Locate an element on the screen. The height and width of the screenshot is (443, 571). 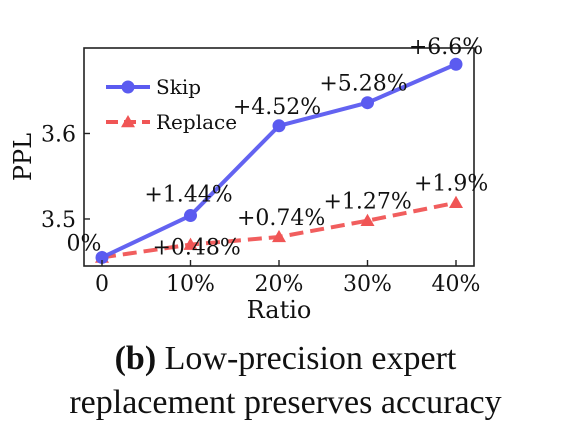
y-tick-label: 3.6 is located at coordinates (58, 134).